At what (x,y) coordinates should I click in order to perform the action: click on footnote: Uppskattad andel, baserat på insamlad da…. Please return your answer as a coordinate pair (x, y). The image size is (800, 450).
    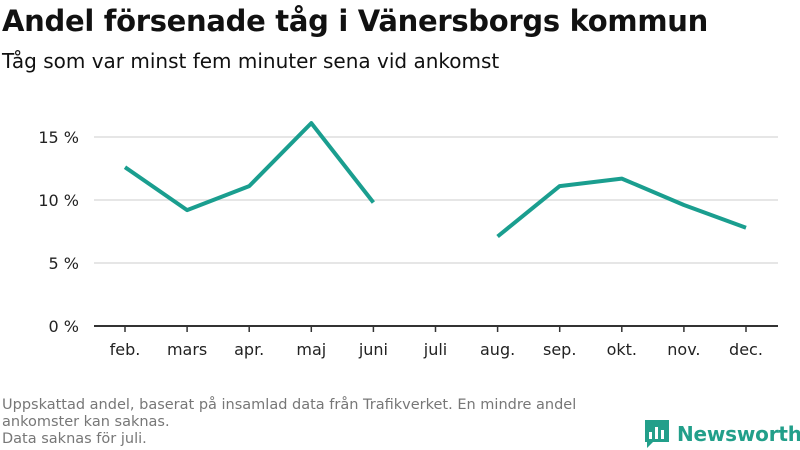
    Looking at the image, I should click on (322, 422).